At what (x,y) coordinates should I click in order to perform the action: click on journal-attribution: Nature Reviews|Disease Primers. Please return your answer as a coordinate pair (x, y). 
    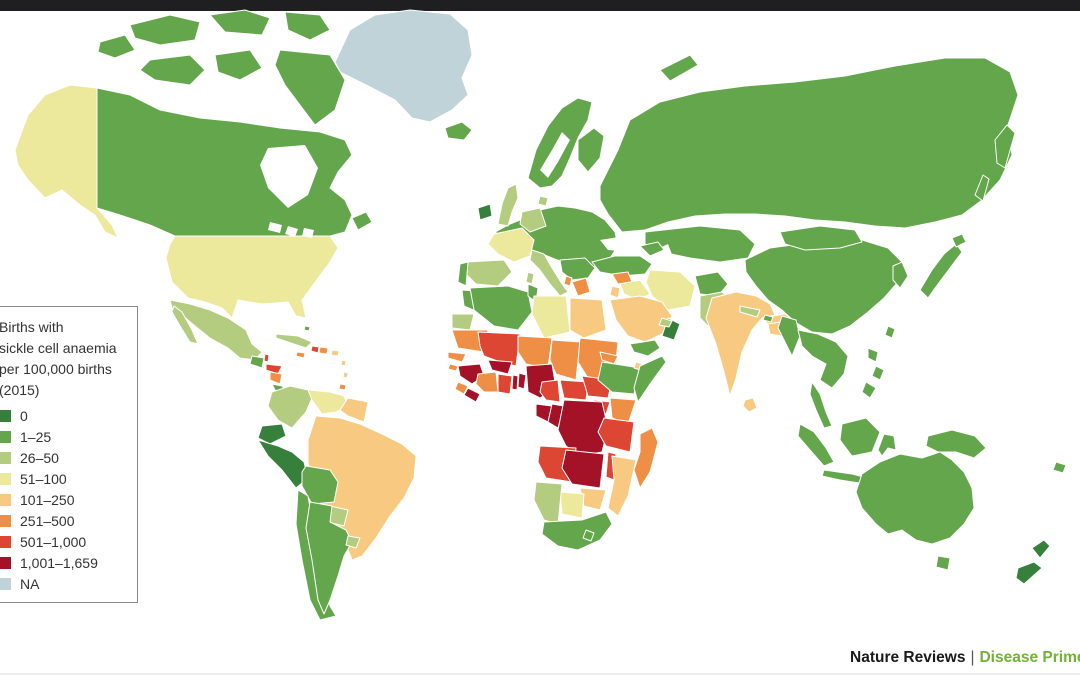
    Looking at the image, I should click on (965, 658).